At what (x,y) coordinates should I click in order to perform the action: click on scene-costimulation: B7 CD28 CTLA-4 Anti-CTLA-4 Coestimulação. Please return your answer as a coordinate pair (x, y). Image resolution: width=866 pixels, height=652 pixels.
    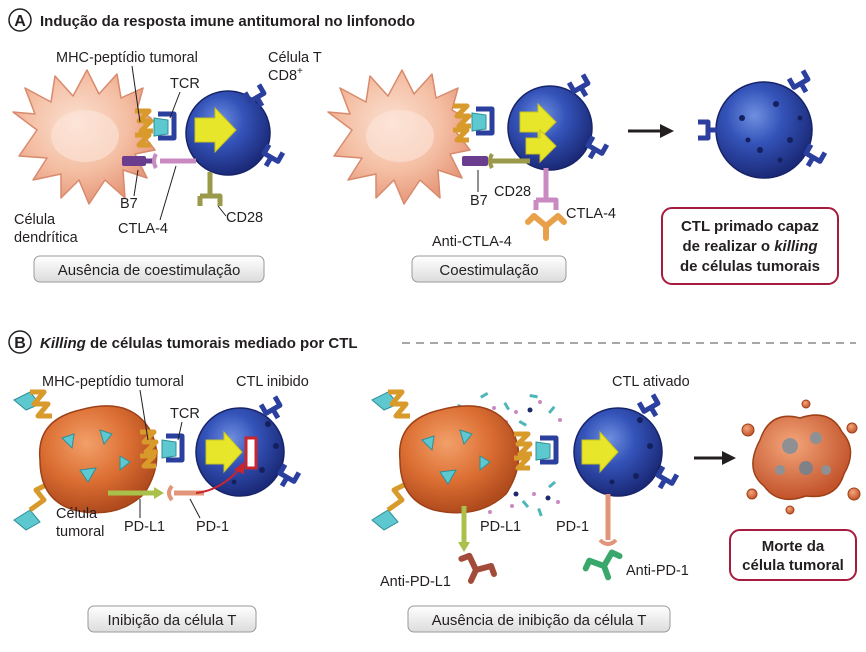
    Looking at the image, I should click on (471, 176).